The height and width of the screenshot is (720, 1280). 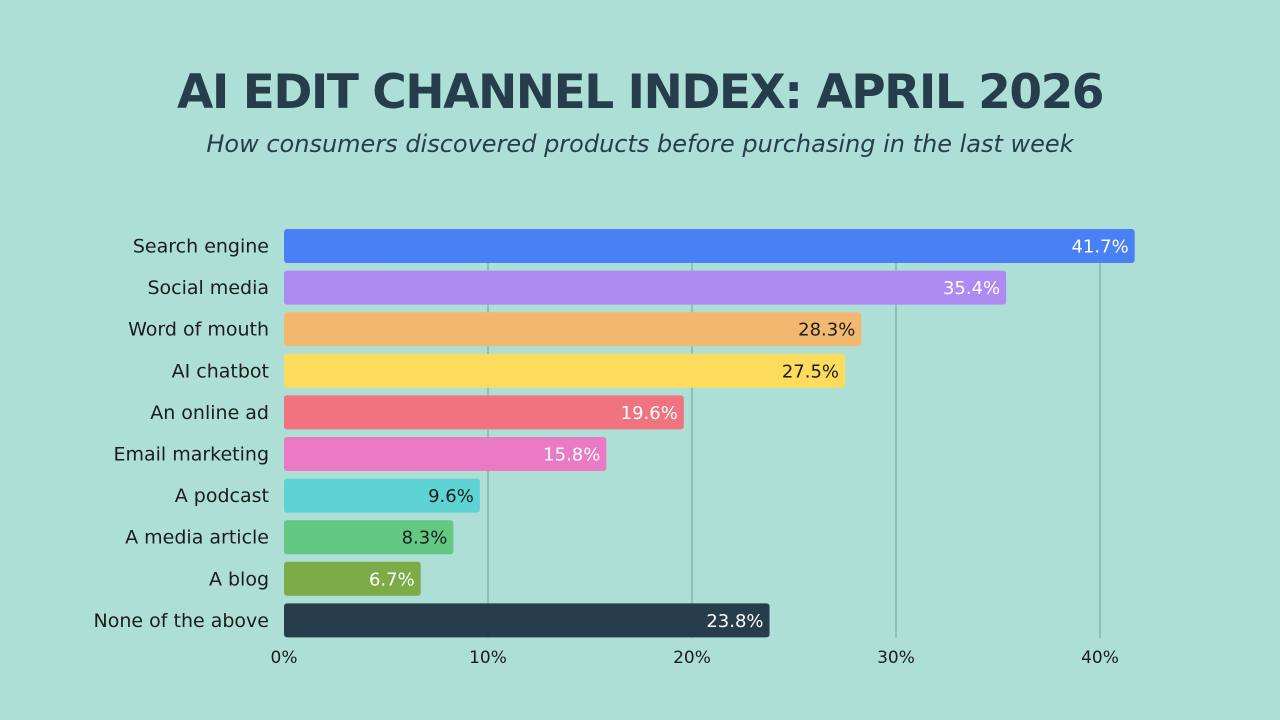 I want to click on x-tick-label: 10%, so click(x=488, y=658).